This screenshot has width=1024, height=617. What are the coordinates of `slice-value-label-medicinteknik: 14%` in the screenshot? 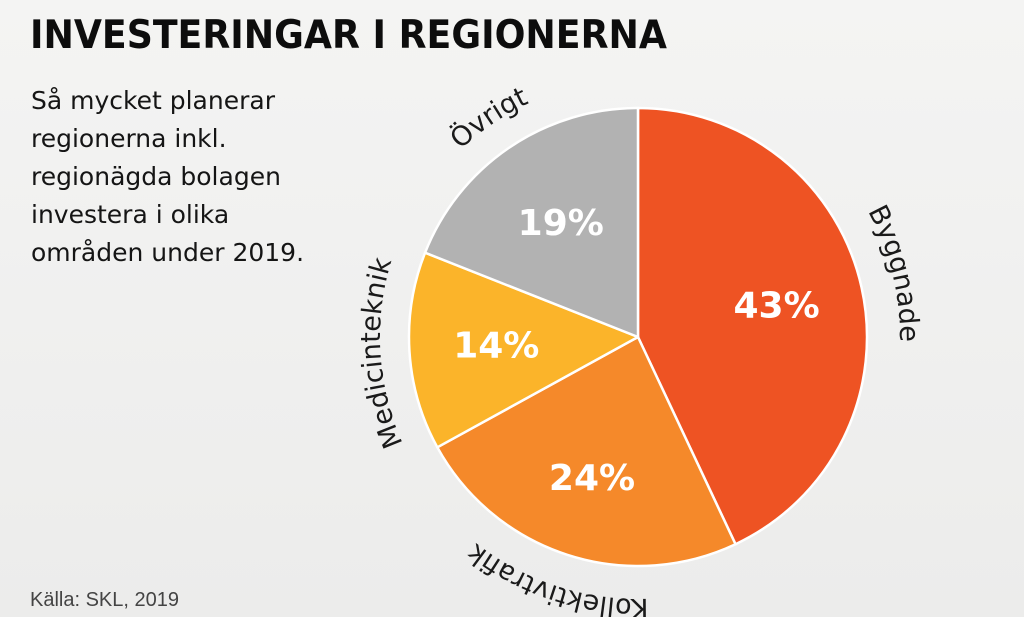 It's located at (496, 345).